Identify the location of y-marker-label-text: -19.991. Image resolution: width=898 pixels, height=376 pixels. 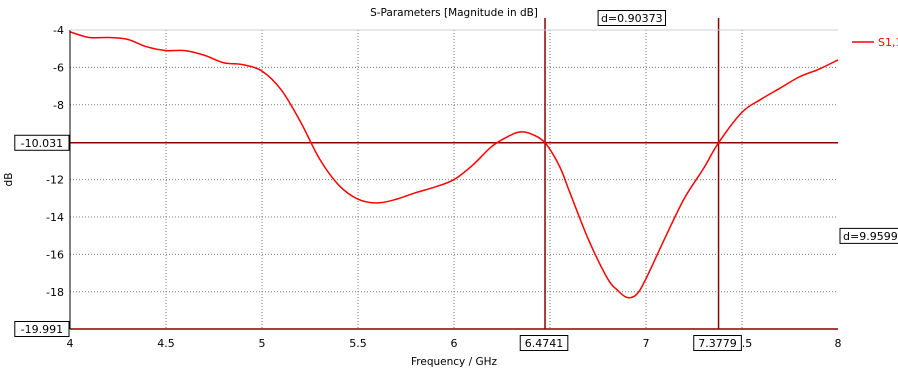
(42, 329).